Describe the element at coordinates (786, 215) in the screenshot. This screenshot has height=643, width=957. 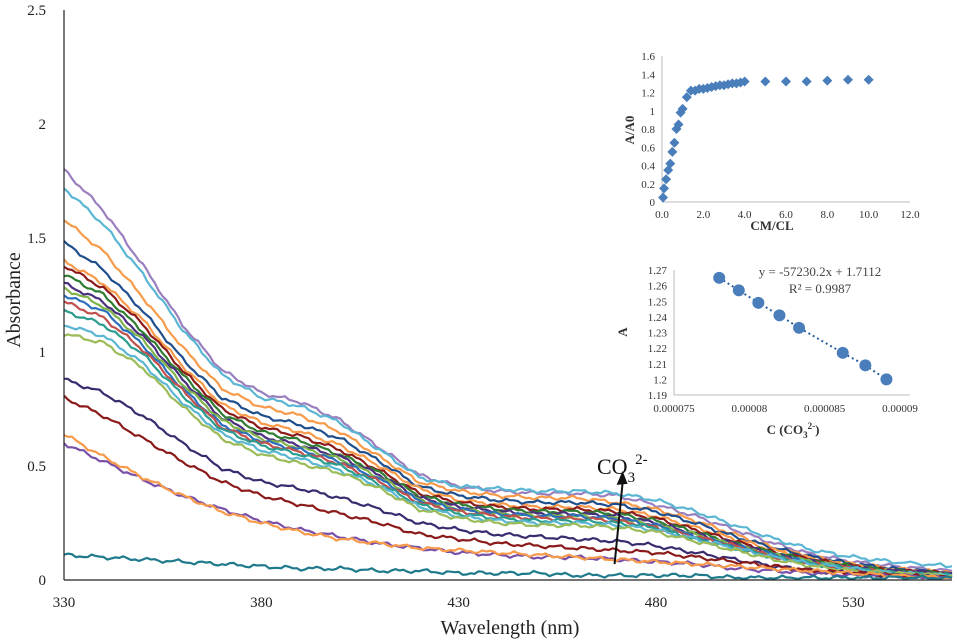
I see `inset1-x-tick-label: 6.0` at that location.